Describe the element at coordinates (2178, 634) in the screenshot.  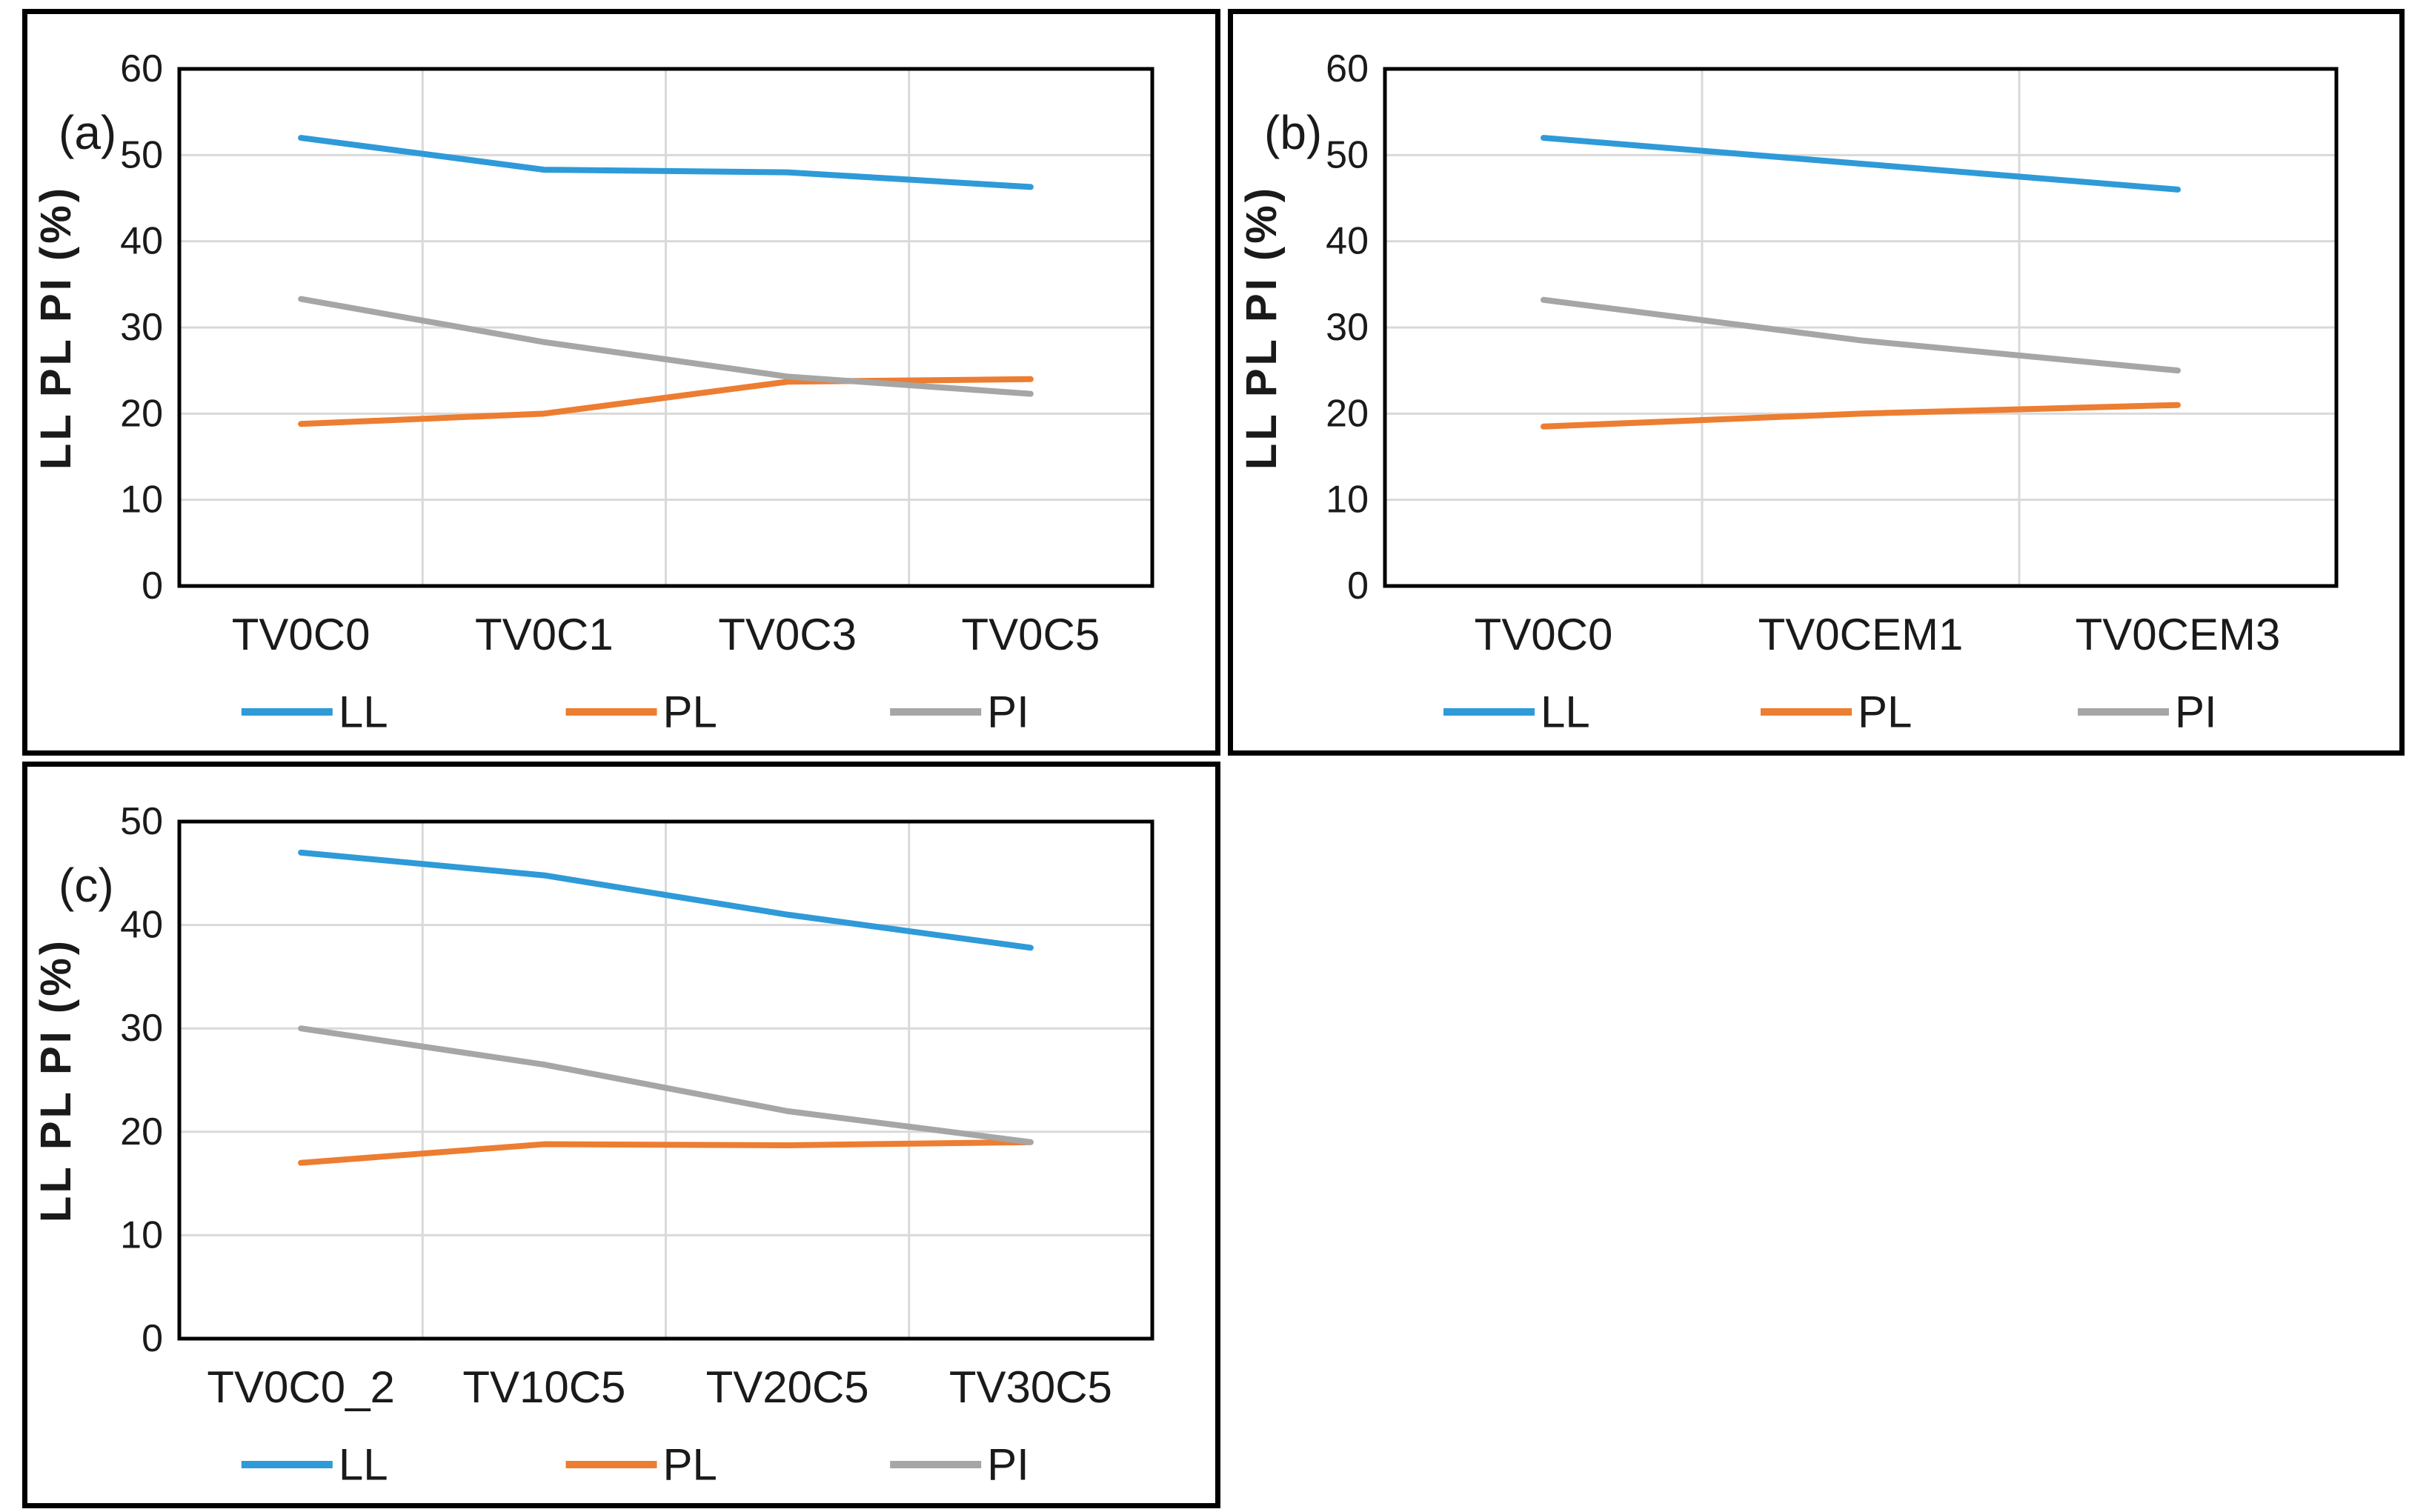
I see `x-category-label: TV0CEM3` at that location.